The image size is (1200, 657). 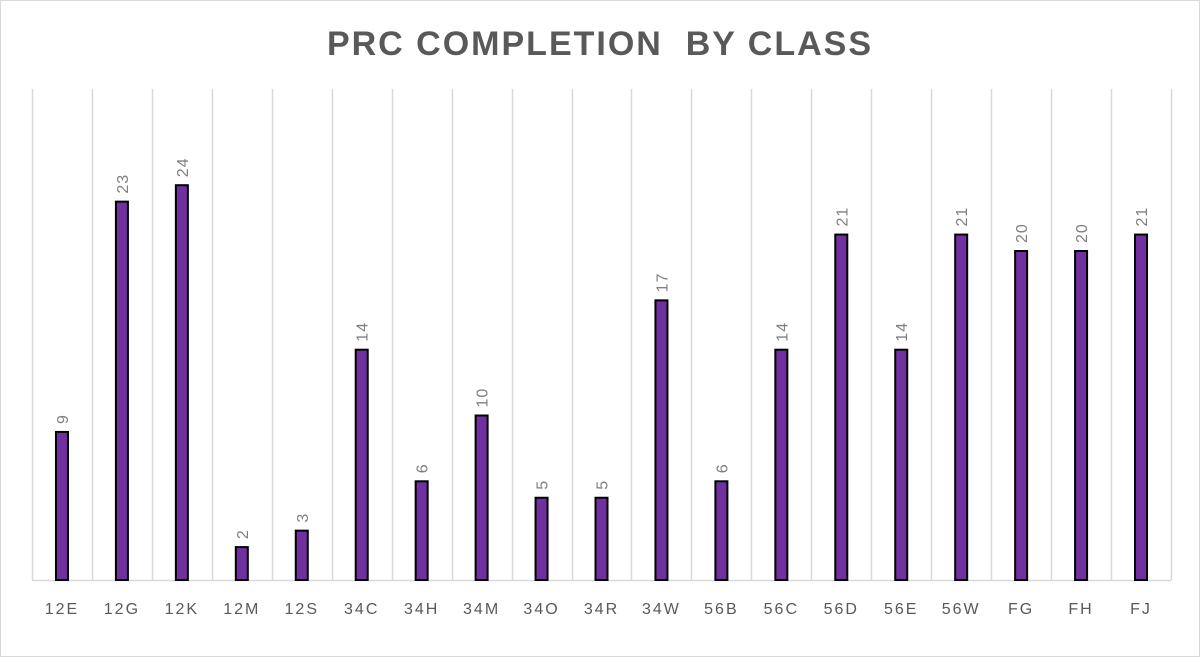 I want to click on data-label-56c: 14, so click(x=782, y=332).